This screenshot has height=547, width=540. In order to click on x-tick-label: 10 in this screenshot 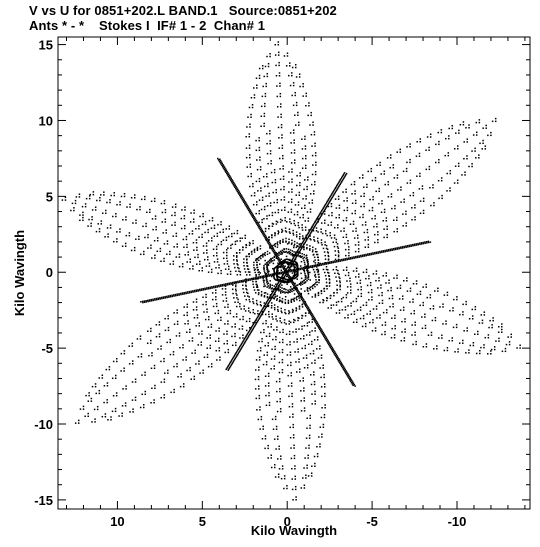, I will do `click(117, 521)`.